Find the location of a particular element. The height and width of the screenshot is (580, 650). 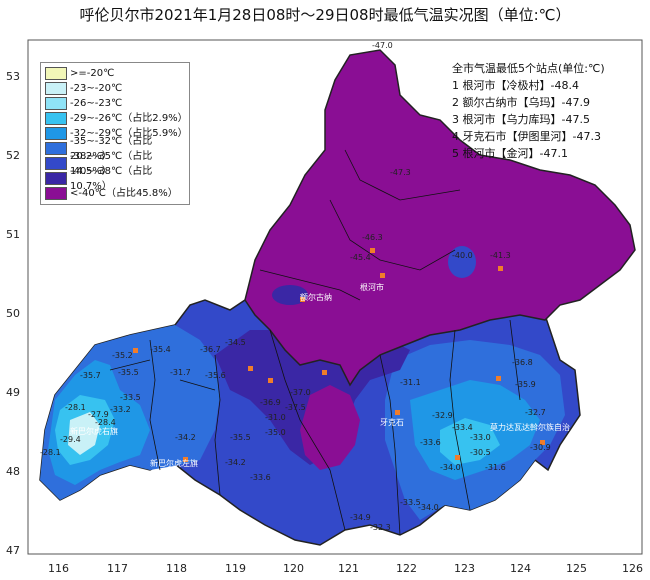

temp-value: -33.0 is located at coordinates (480, 437).